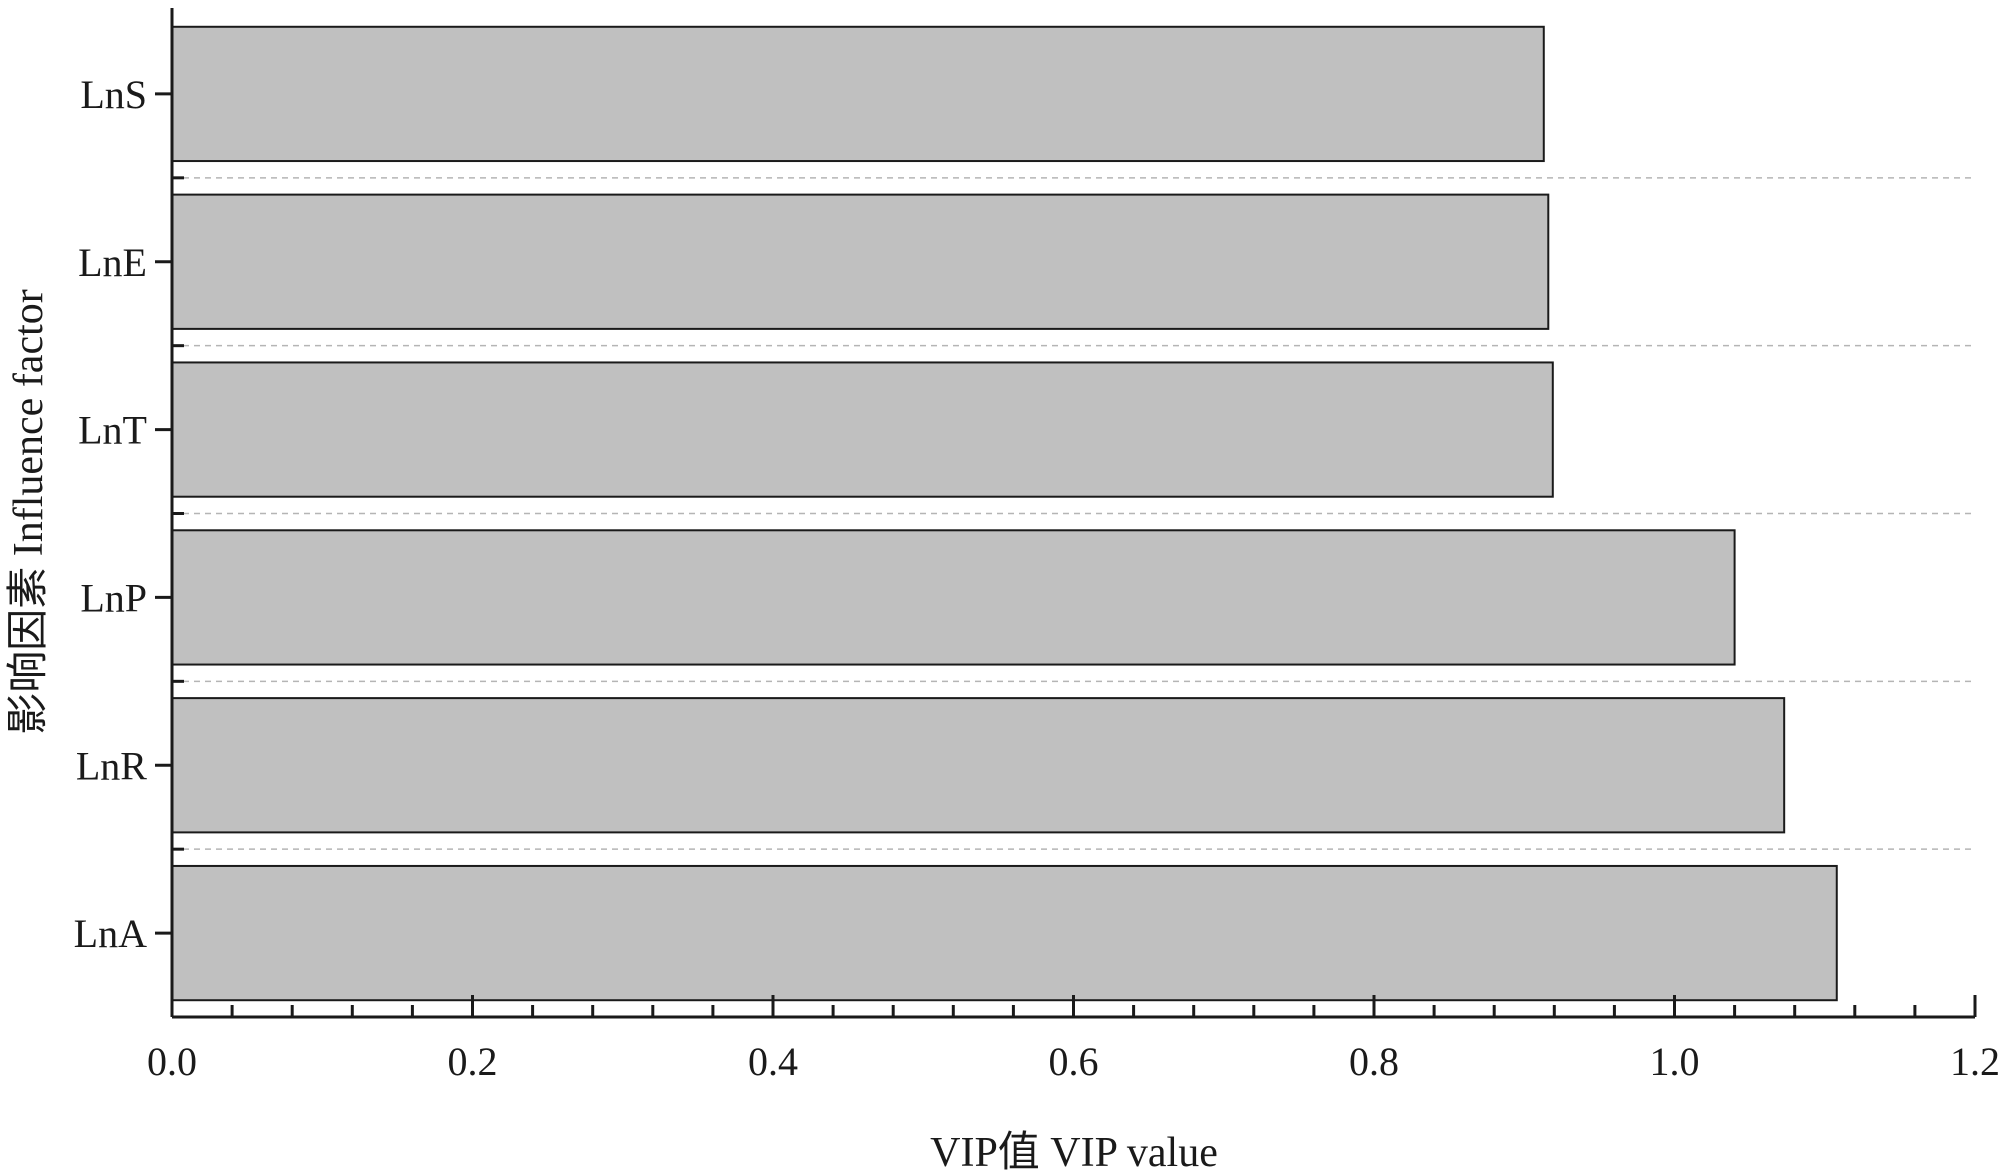 This screenshot has height=1174, width=2000. I want to click on y-tick-label: LnR, so click(111, 765).